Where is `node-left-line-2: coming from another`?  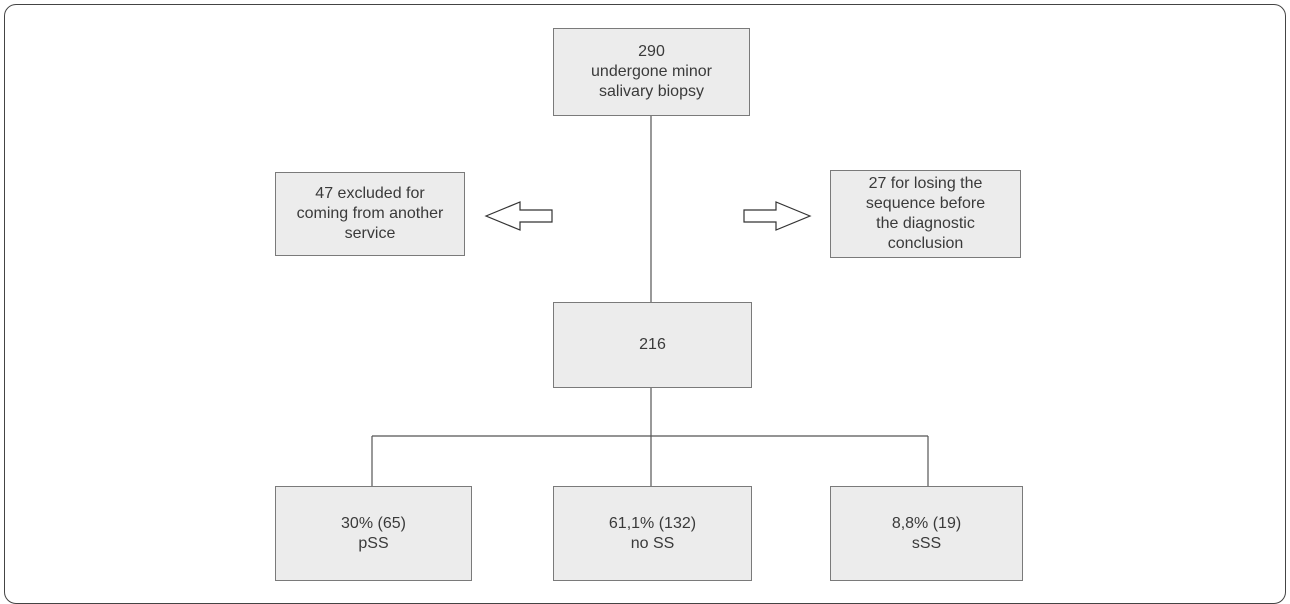
node-left-line-2: coming from another is located at coordinates (370, 213).